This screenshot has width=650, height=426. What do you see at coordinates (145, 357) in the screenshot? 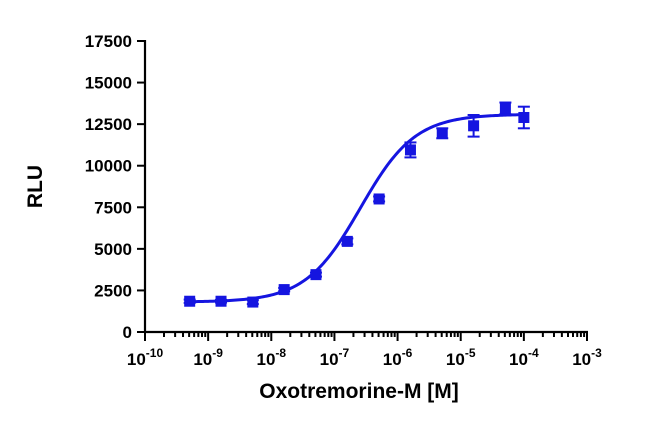
I see `x-tick-label: 10⁻¹⁰` at bounding box center [145, 357].